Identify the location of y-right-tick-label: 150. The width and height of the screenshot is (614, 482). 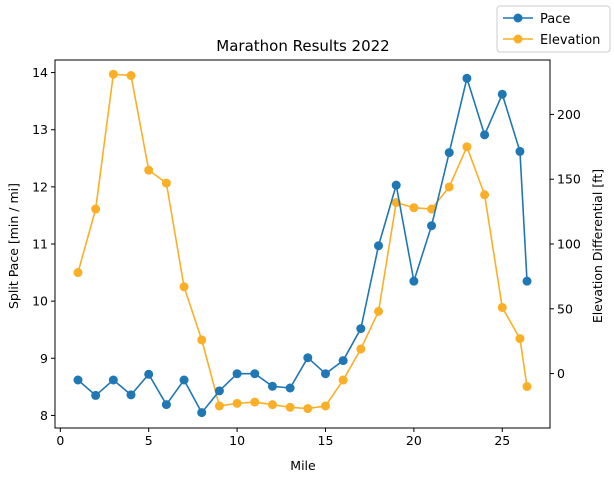
(569, 179).